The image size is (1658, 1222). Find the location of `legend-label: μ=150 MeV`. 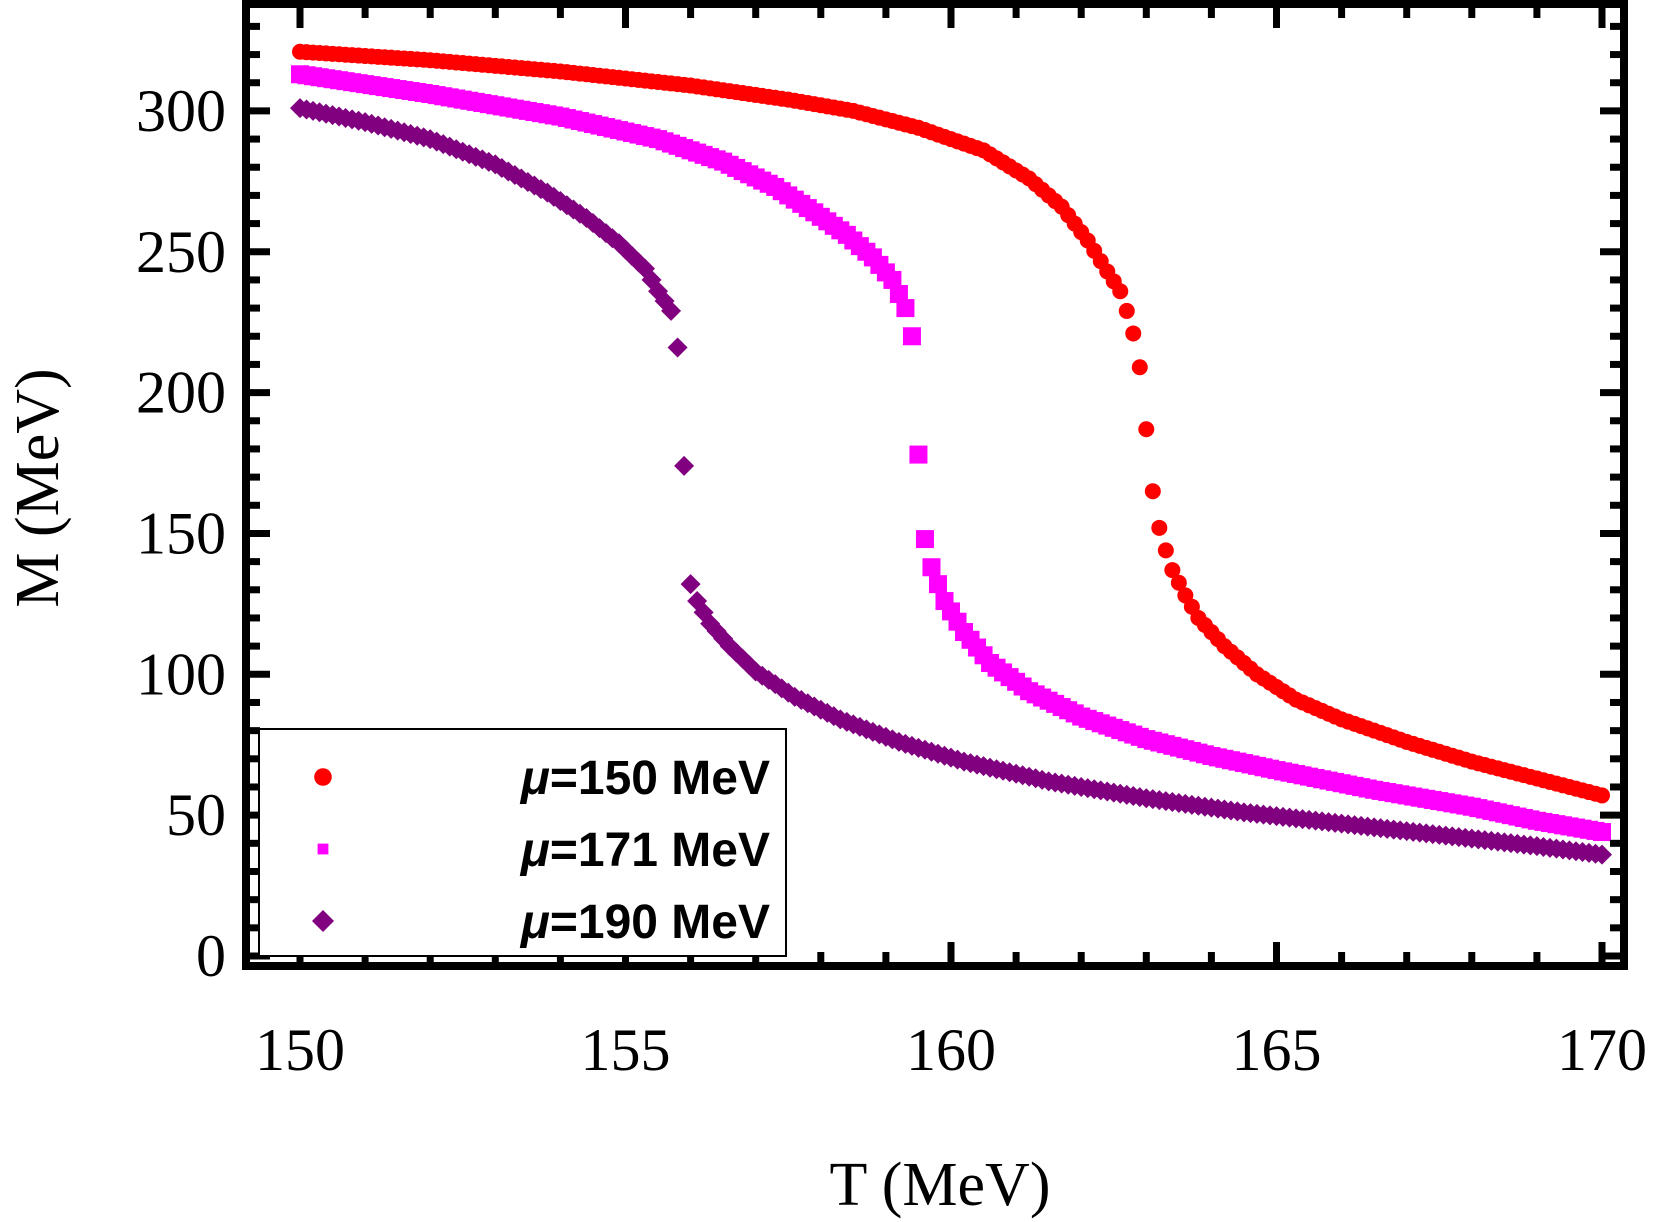

legend-label: μ=150 MeV is located at coordinates (644, 778).